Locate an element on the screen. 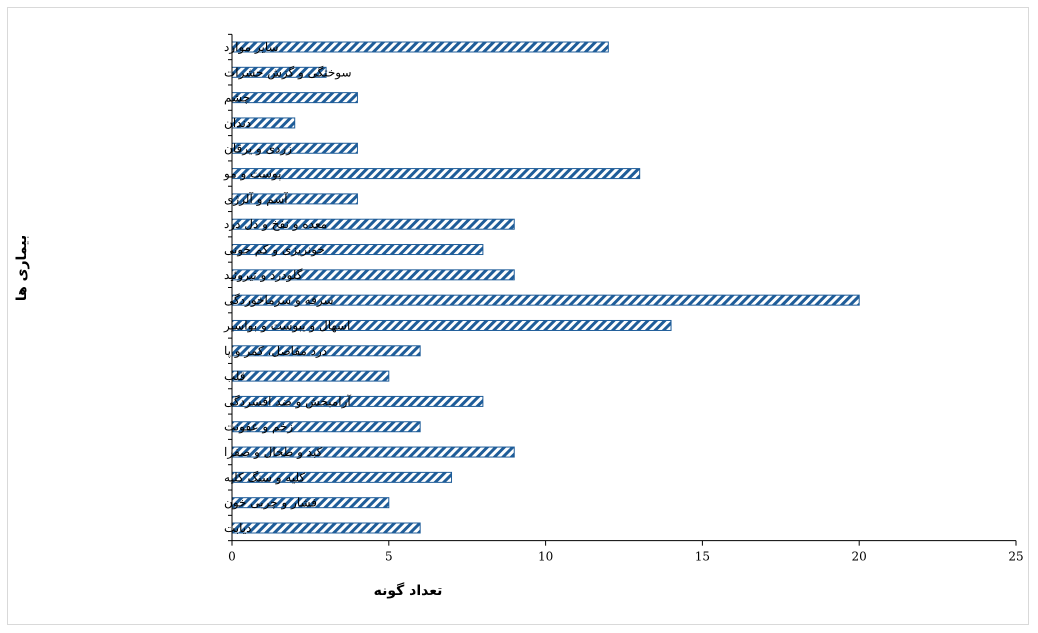  x-tick-label: 20 is located at coordinates (859, 557).